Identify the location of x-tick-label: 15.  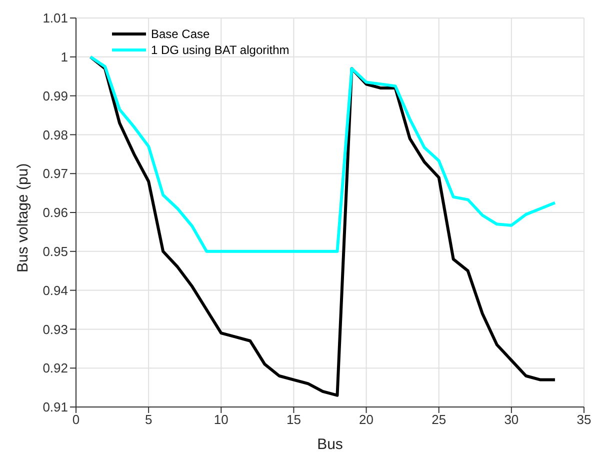
(293, 420).